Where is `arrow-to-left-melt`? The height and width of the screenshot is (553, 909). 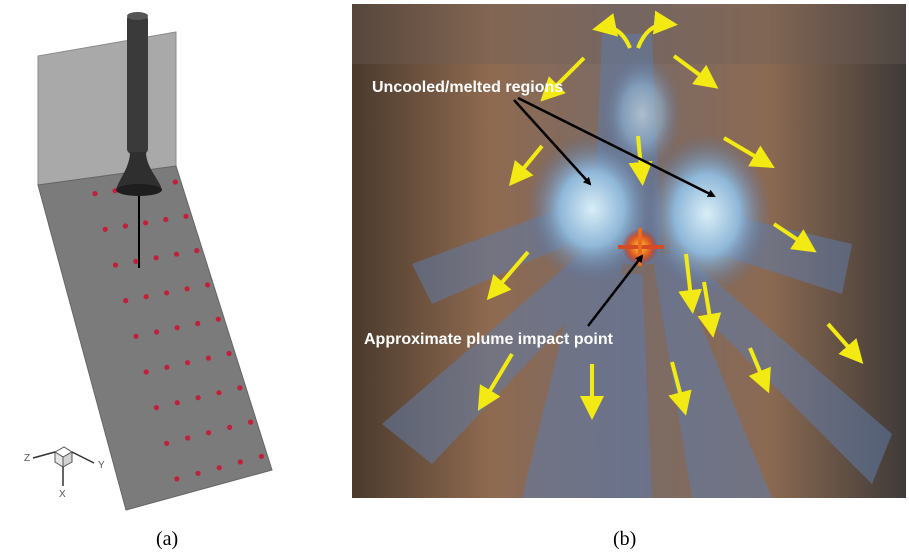 arrow-to-left-melt is located at coordinates (552, 142).